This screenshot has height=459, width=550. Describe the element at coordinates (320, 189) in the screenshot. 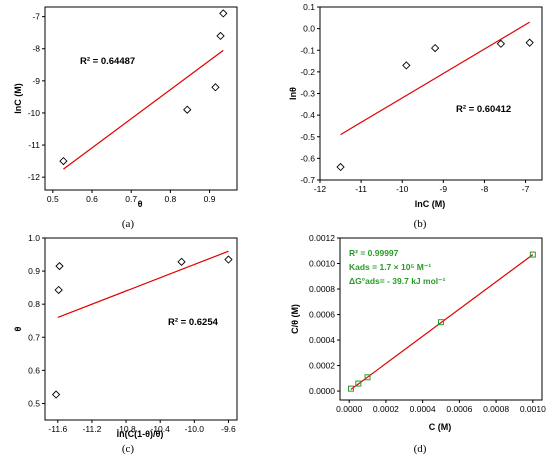

I see `x-tick-label: -12` at that location.